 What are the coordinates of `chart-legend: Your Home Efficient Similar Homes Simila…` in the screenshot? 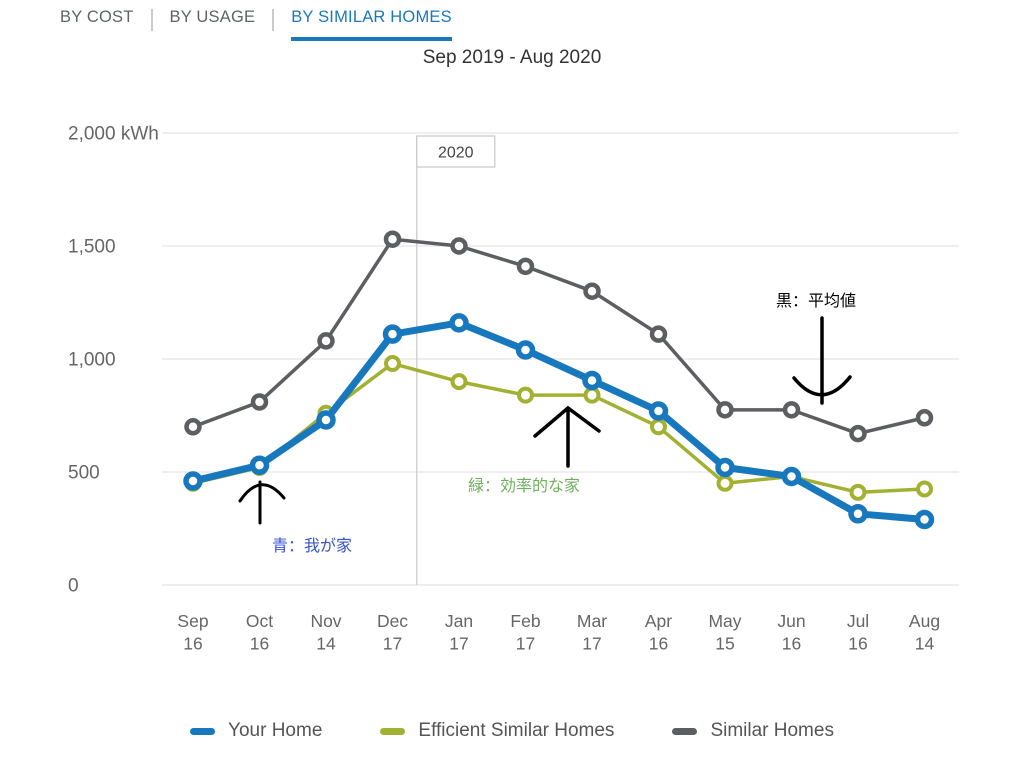 It's located at (512, 731).